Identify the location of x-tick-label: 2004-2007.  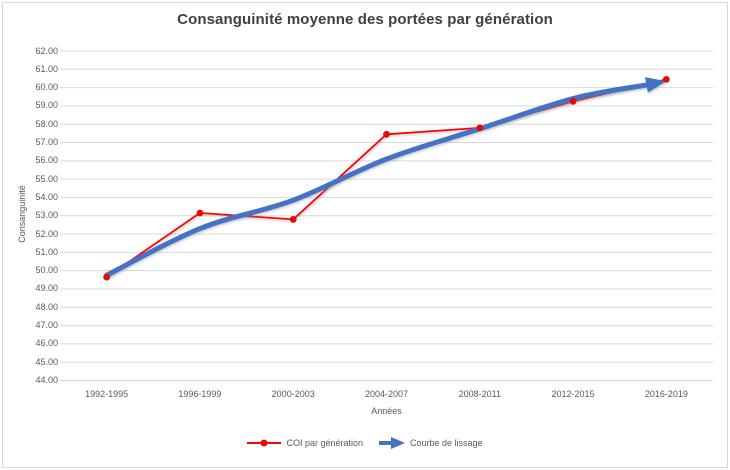
(386, 394).